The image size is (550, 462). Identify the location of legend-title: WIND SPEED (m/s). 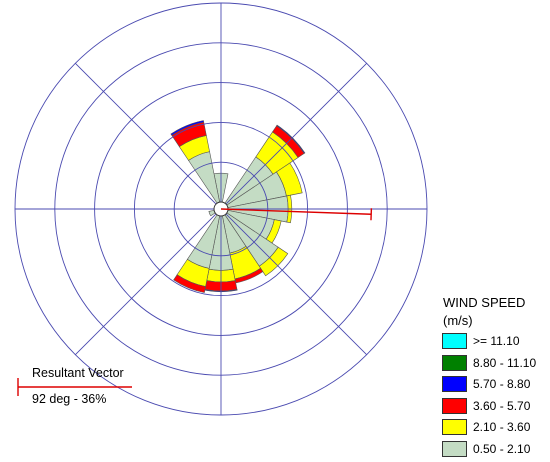
(496, 312).